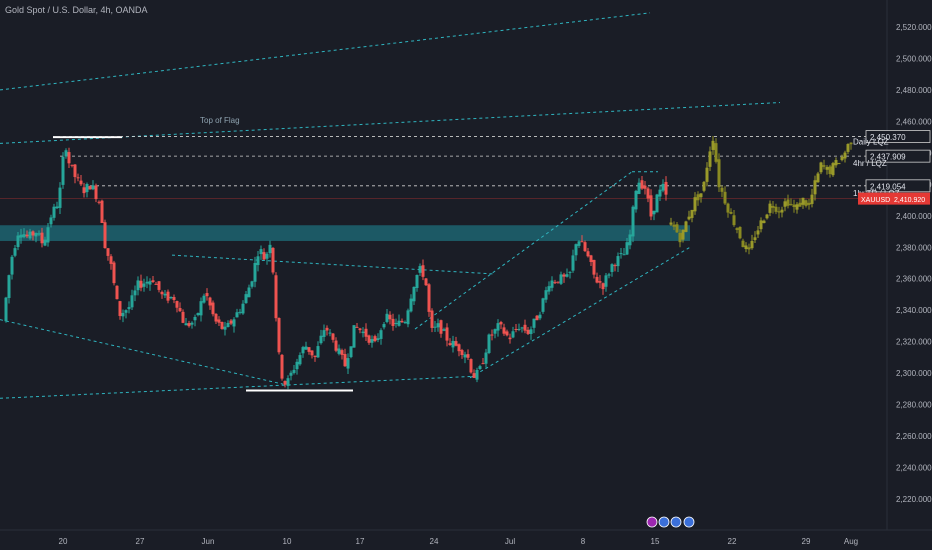  I want to click on x-tick-label: 27, so click(140, 541).